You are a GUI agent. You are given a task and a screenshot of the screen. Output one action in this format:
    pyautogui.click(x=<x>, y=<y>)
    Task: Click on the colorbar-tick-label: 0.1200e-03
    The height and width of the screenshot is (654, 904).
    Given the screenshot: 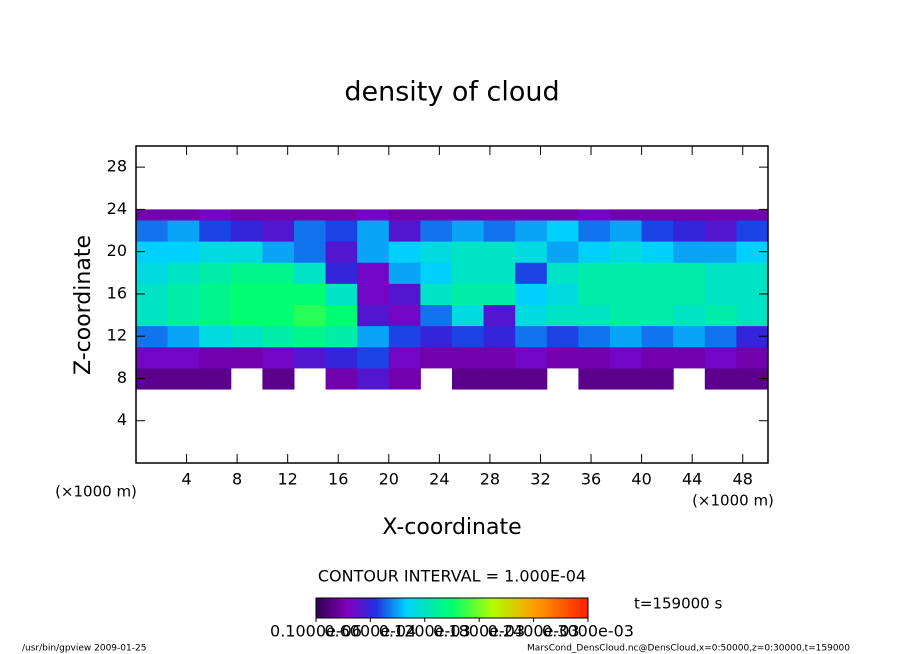 What is the action you would take?
    pyautogui.click(x=425, y=631)
    